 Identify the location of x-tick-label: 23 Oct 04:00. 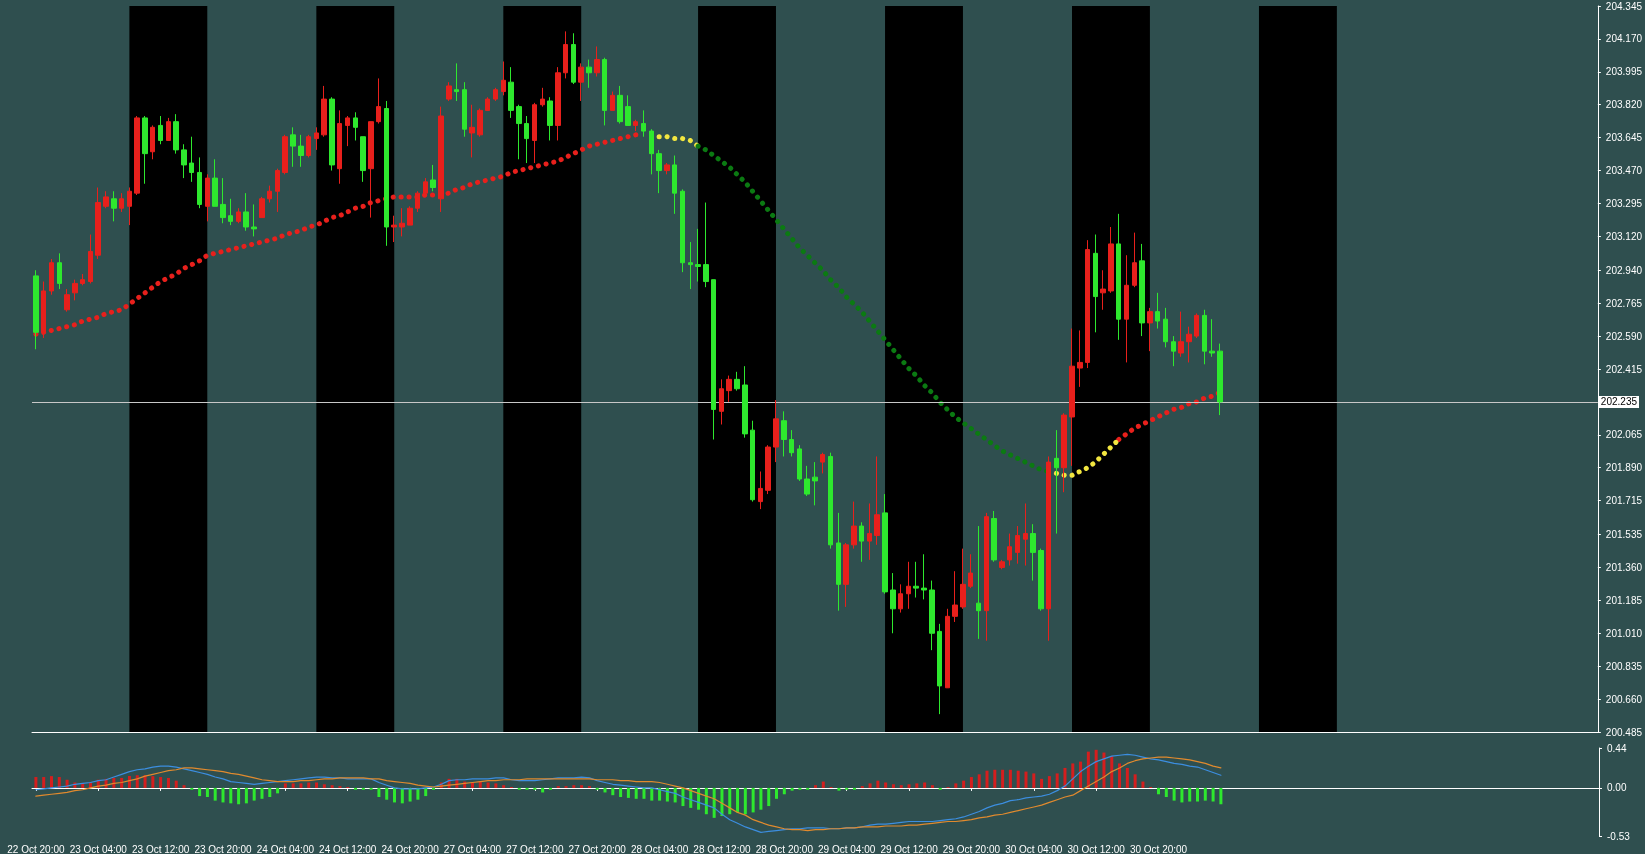
(98, 848).